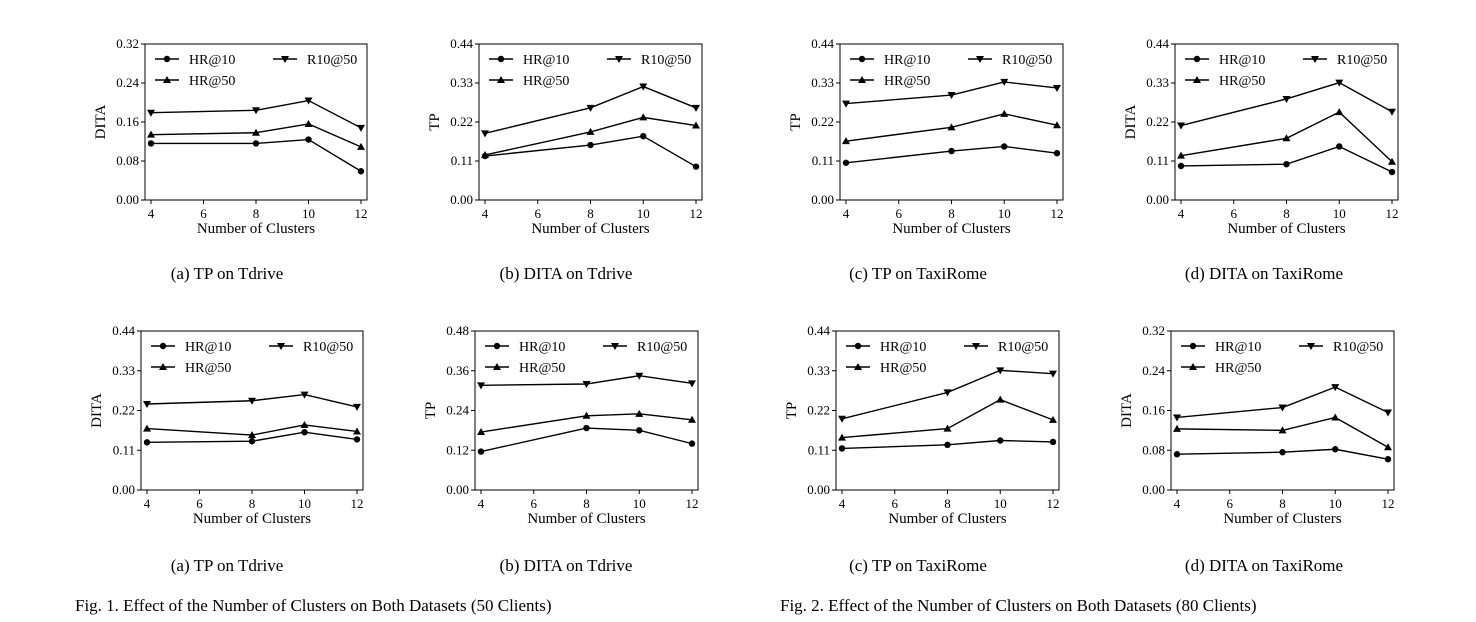 This screenshot has height=622, width=1476. What do you see at coordinates (907, 60) in the screenshot?
I see `legend-label: HR@10` at bounding box center [907, 60].